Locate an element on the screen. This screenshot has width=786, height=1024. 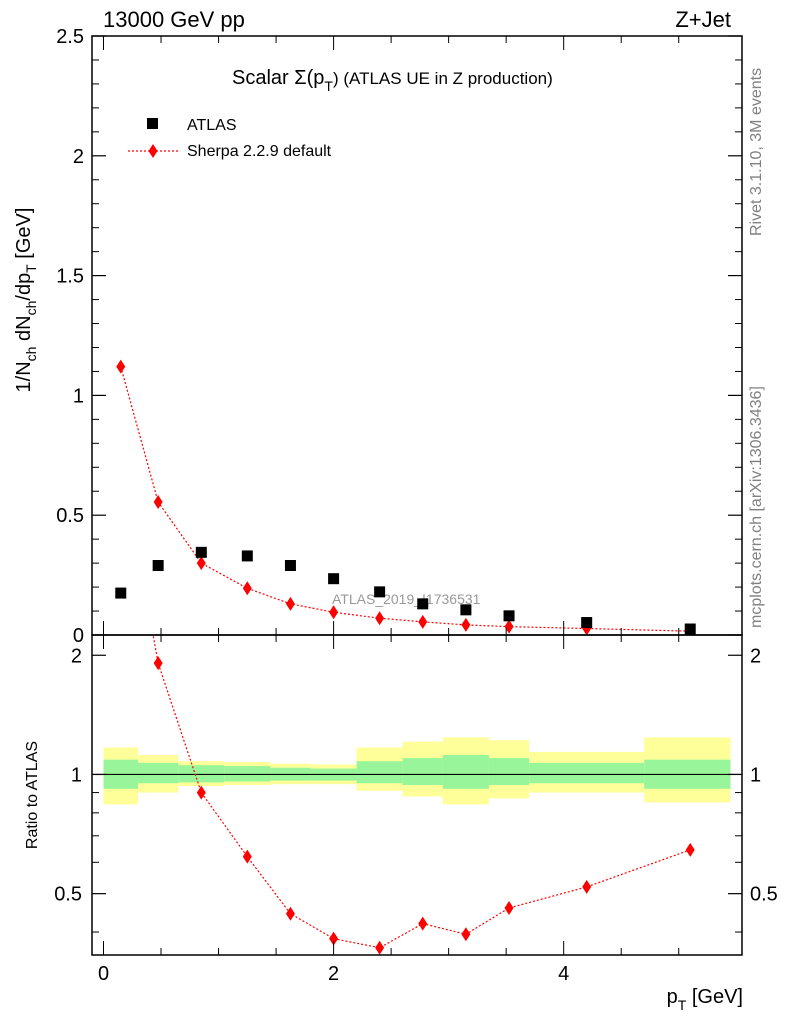
ratio-y-tick-label-right: 0.5 is located at coordinates (764, 895).